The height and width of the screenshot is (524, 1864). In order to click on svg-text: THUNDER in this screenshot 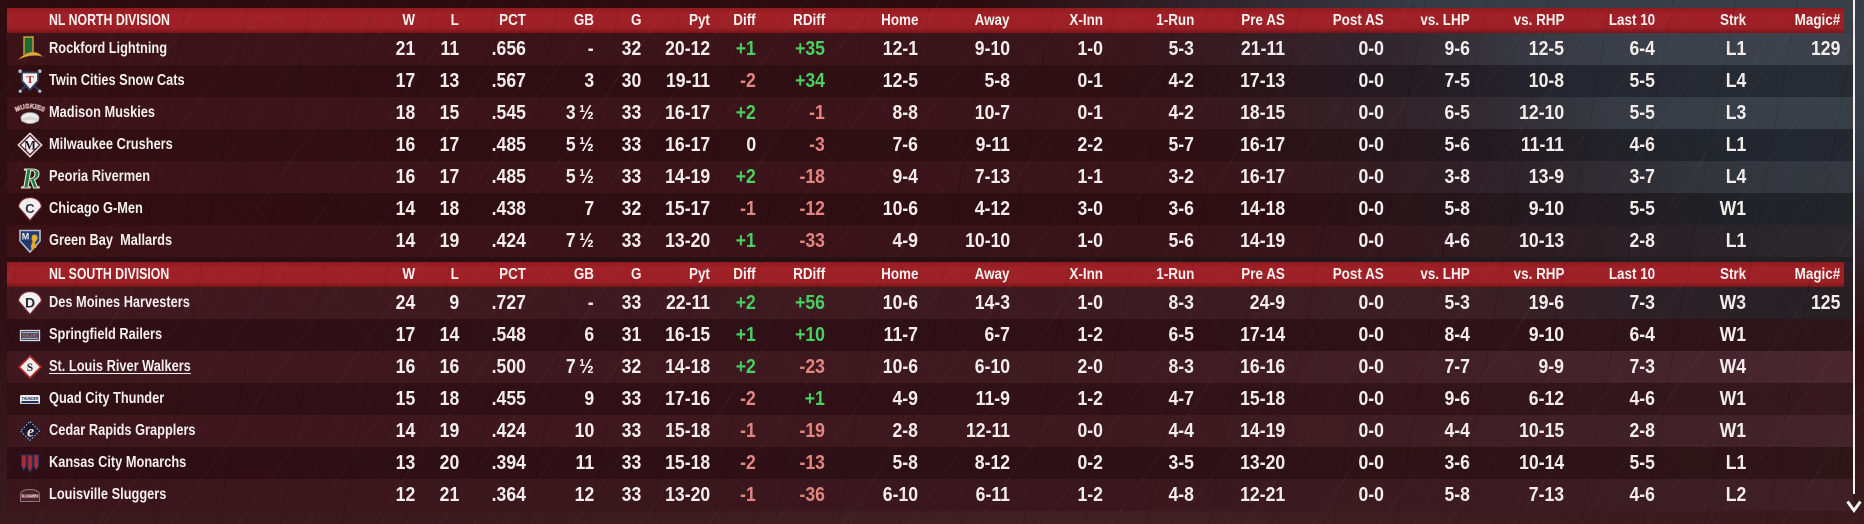, I will do `click(31, 398)`.